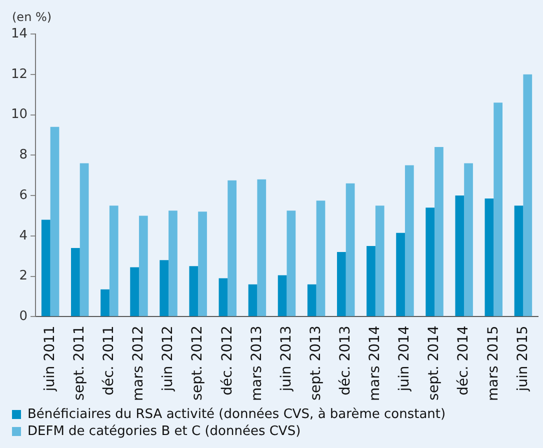 The image size is (543, 448). I want to click on x-tick-label: déc. 2013, so click(346, 361).